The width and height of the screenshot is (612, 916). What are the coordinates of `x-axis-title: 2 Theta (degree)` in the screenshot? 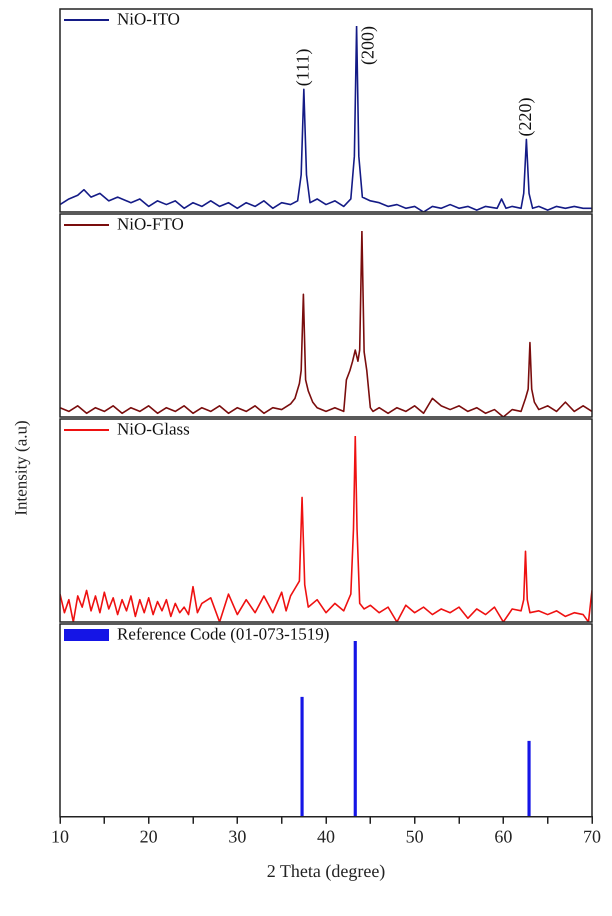 It's located at (326, 870).